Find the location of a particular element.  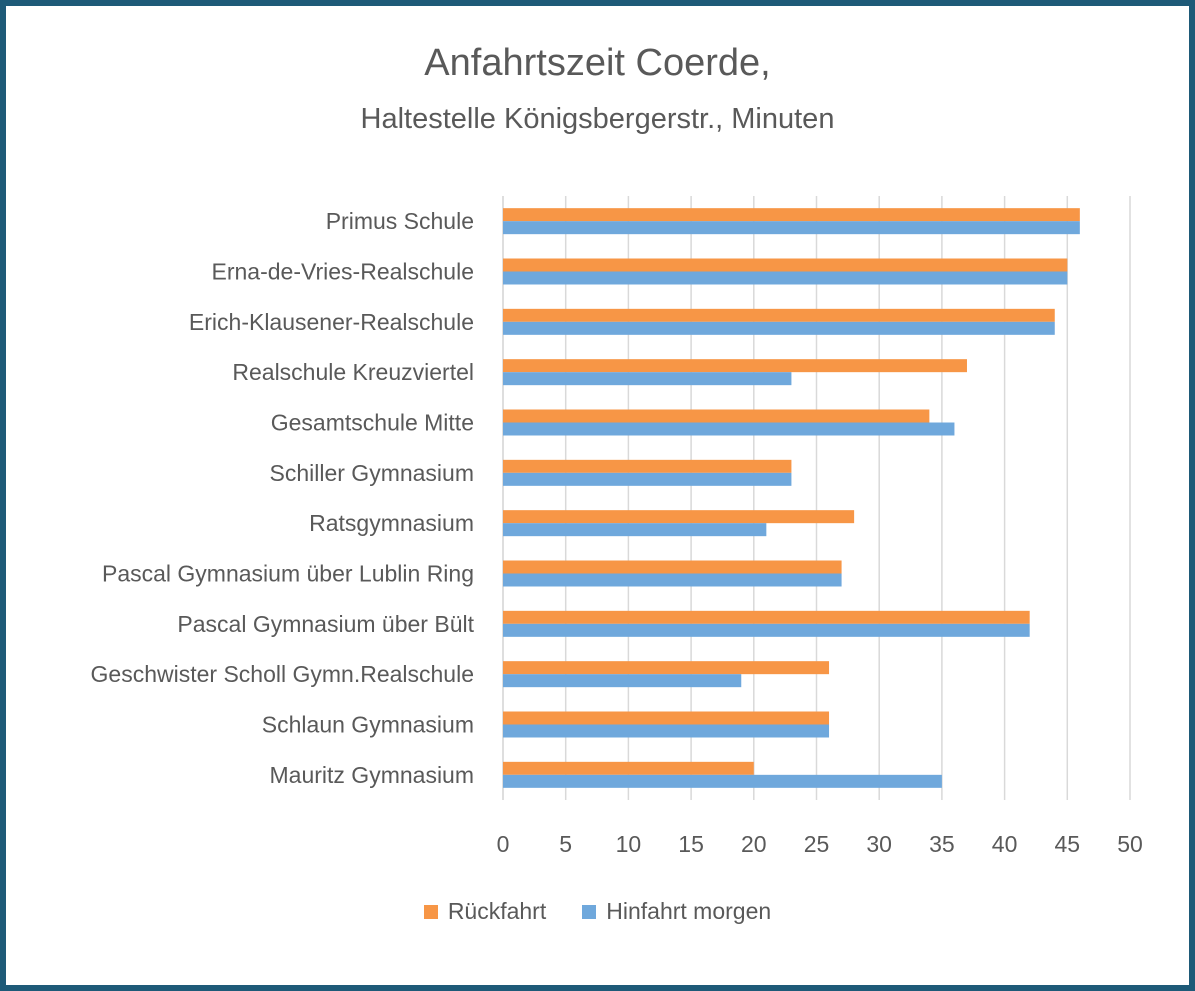

x-tick-label: 20 is located at coordinates (754, 844).